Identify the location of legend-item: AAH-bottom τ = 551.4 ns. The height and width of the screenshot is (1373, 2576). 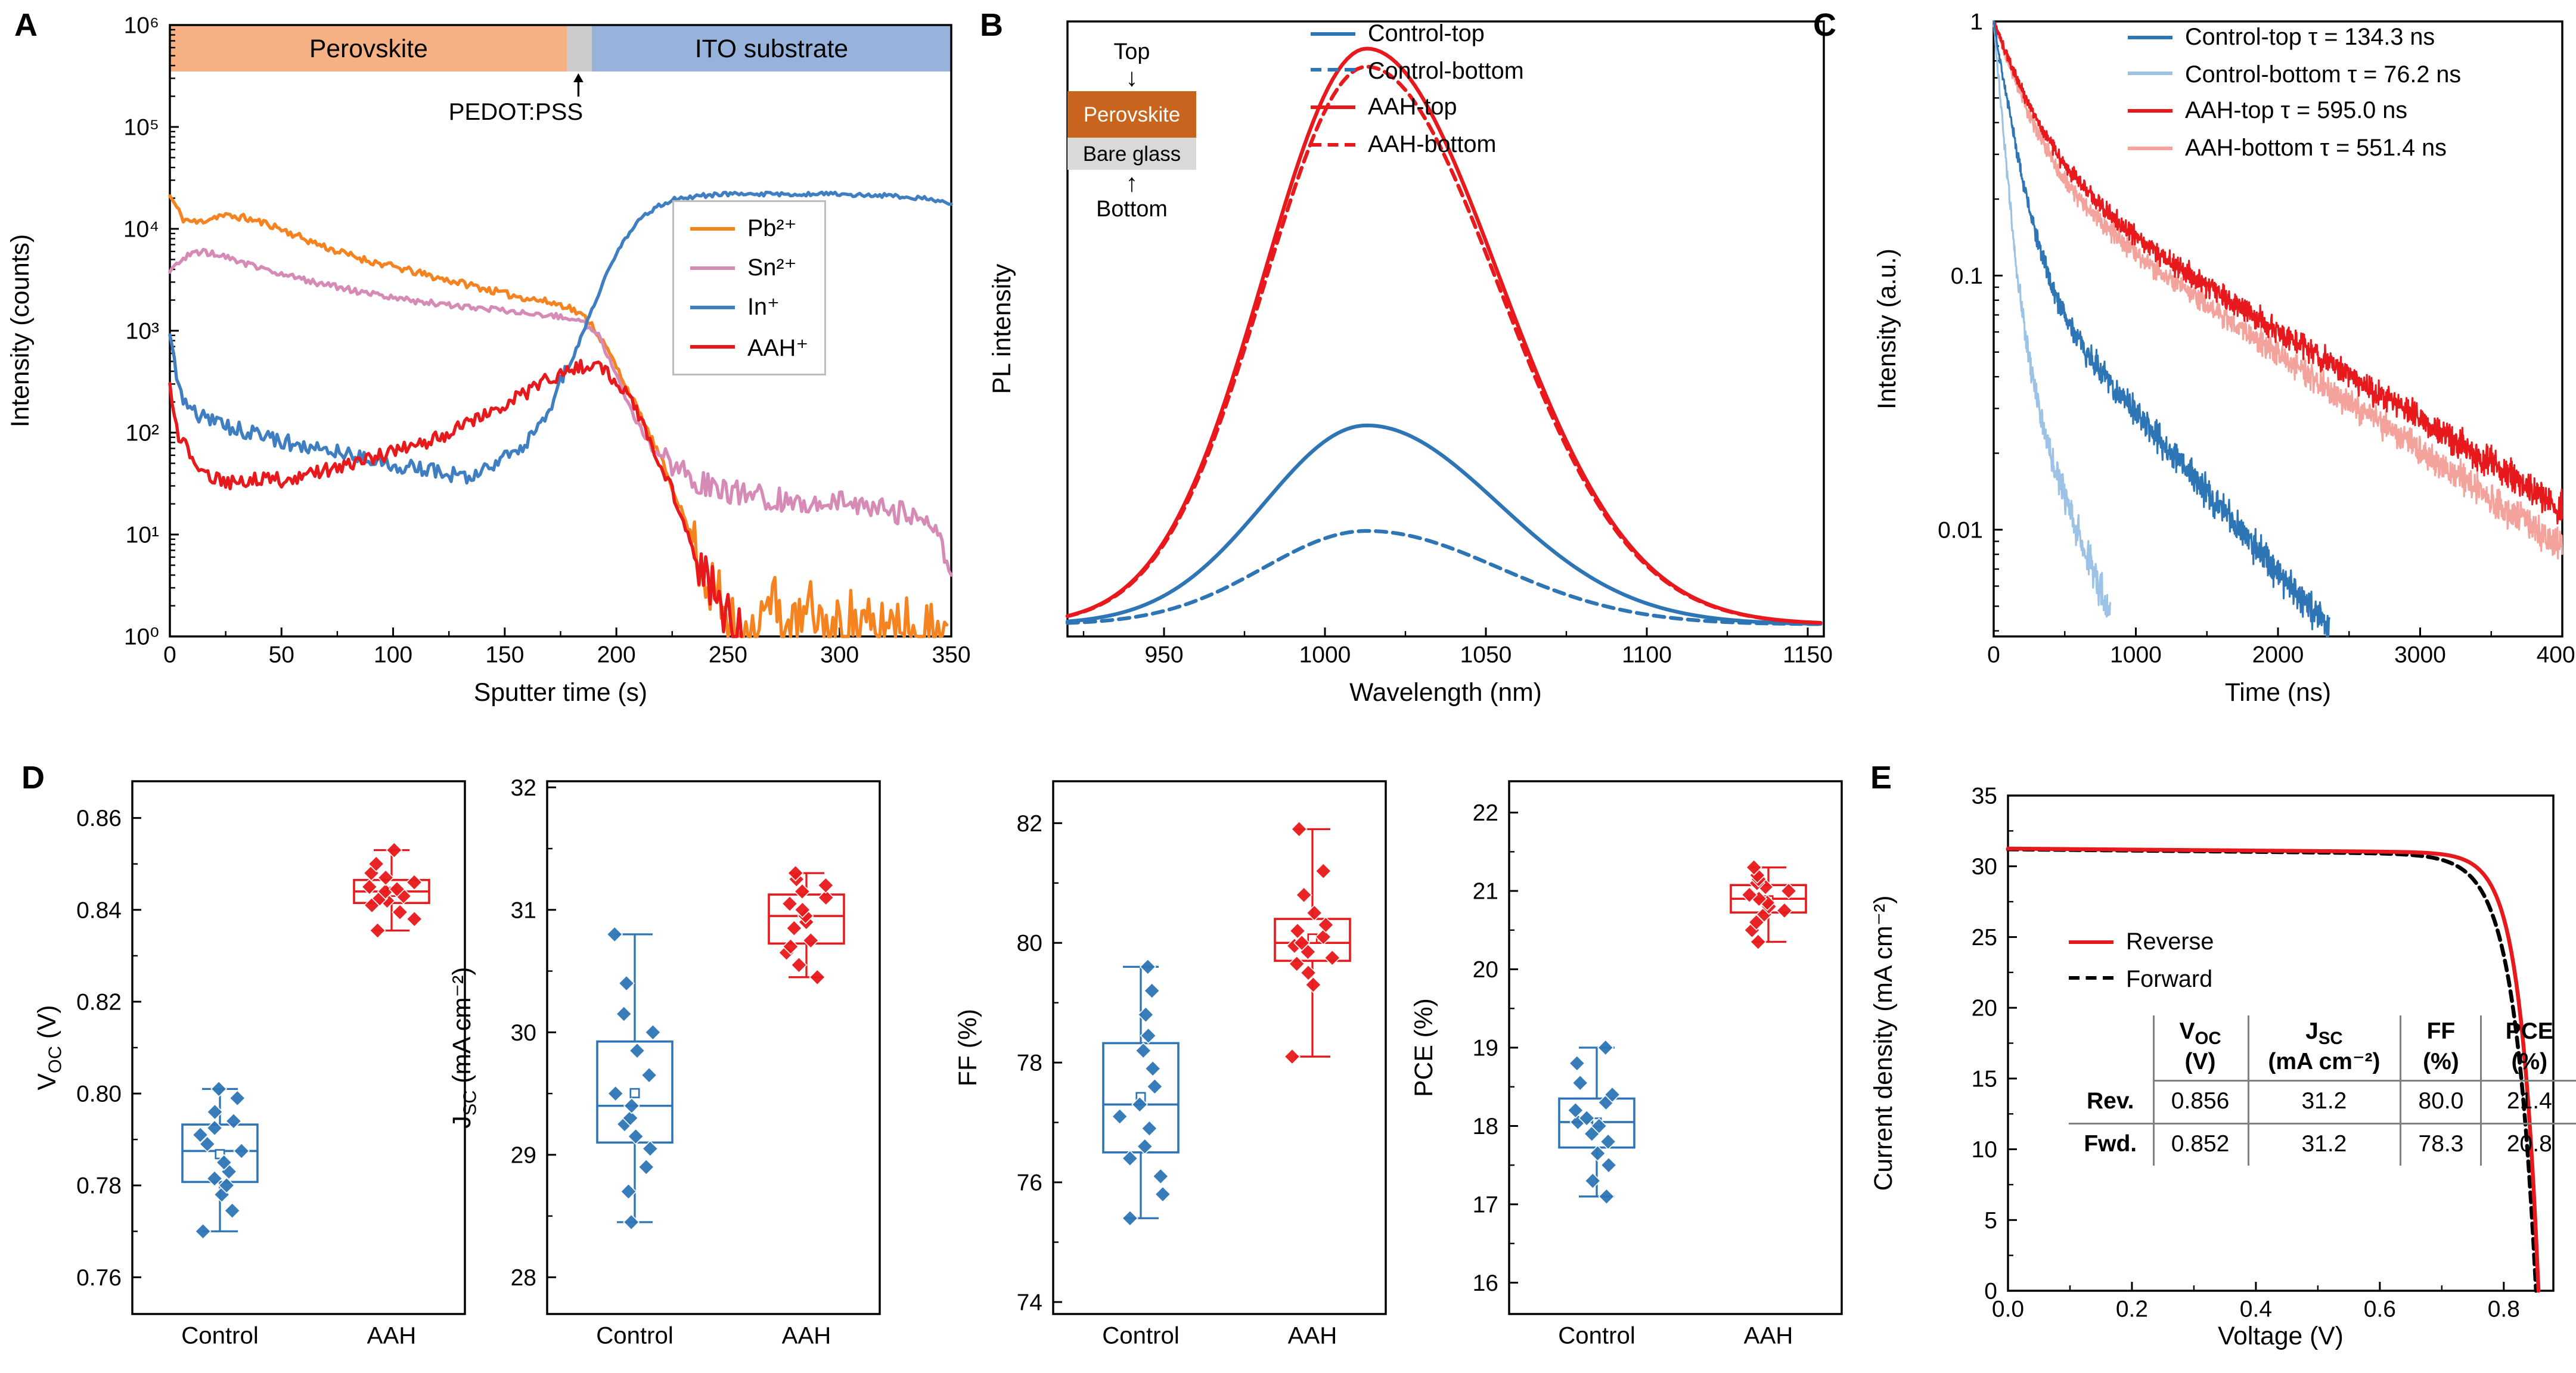
(2295, 148).